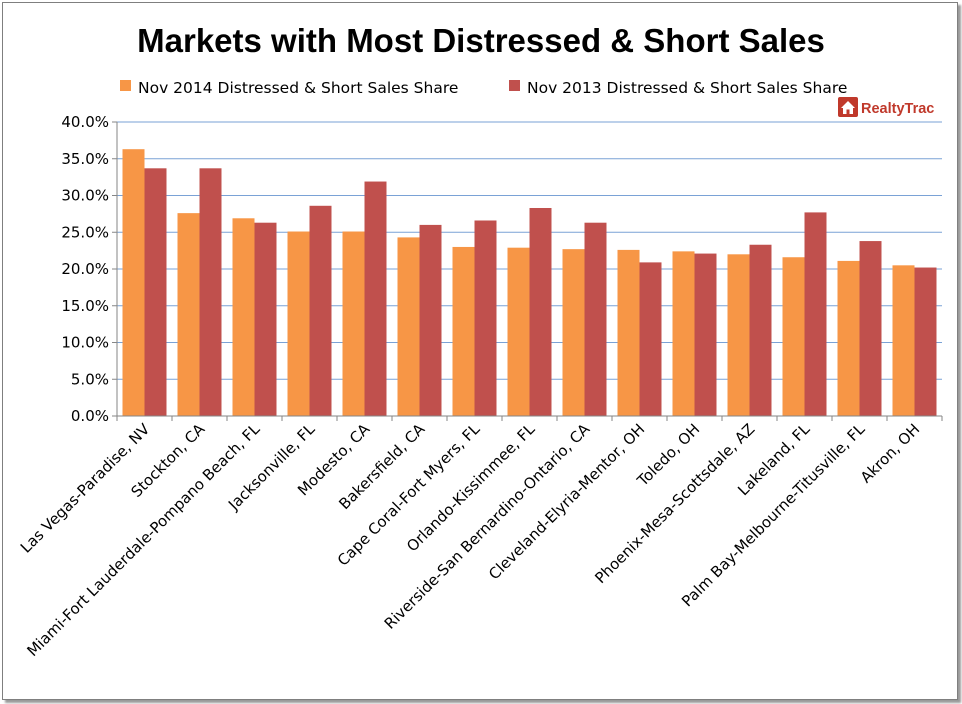 This screenshot has width=962, height=704. I want to click on y-tick-label: 10.0%, so click(85, 343).